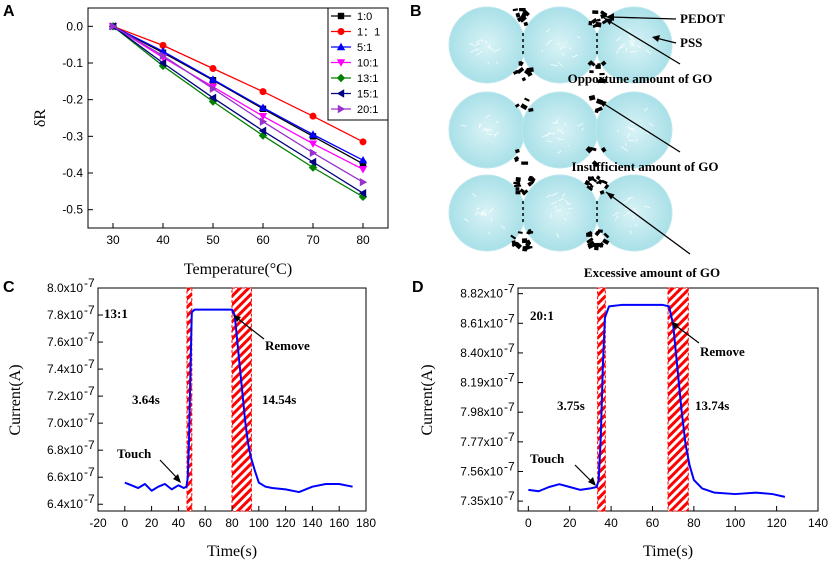 This screenshot has height=566, width=829. Describe the element at coordinates (15, 399) in the screenshot. I see `chart-c-ylabel: Current(A)` at that location.